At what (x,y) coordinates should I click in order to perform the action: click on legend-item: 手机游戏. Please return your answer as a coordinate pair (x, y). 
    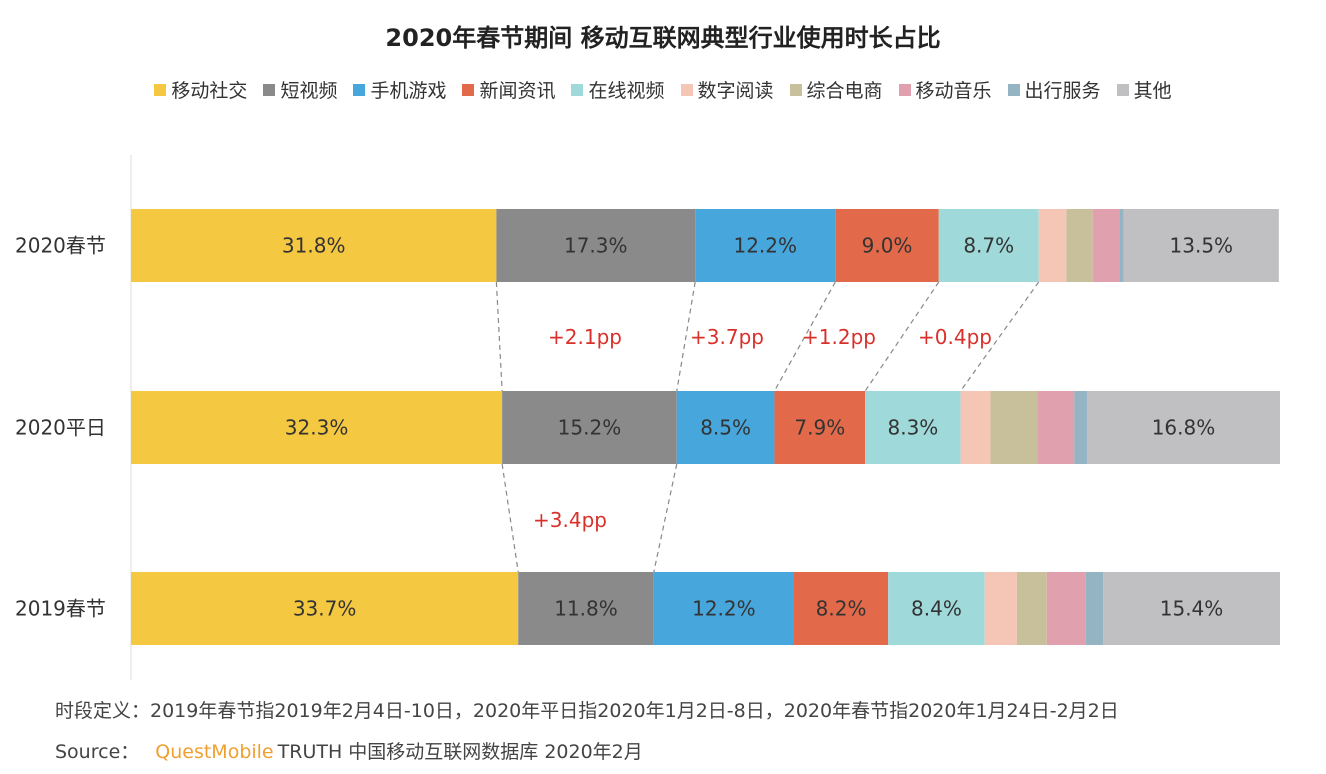
    Looking at the image, I should click on (399, 89).